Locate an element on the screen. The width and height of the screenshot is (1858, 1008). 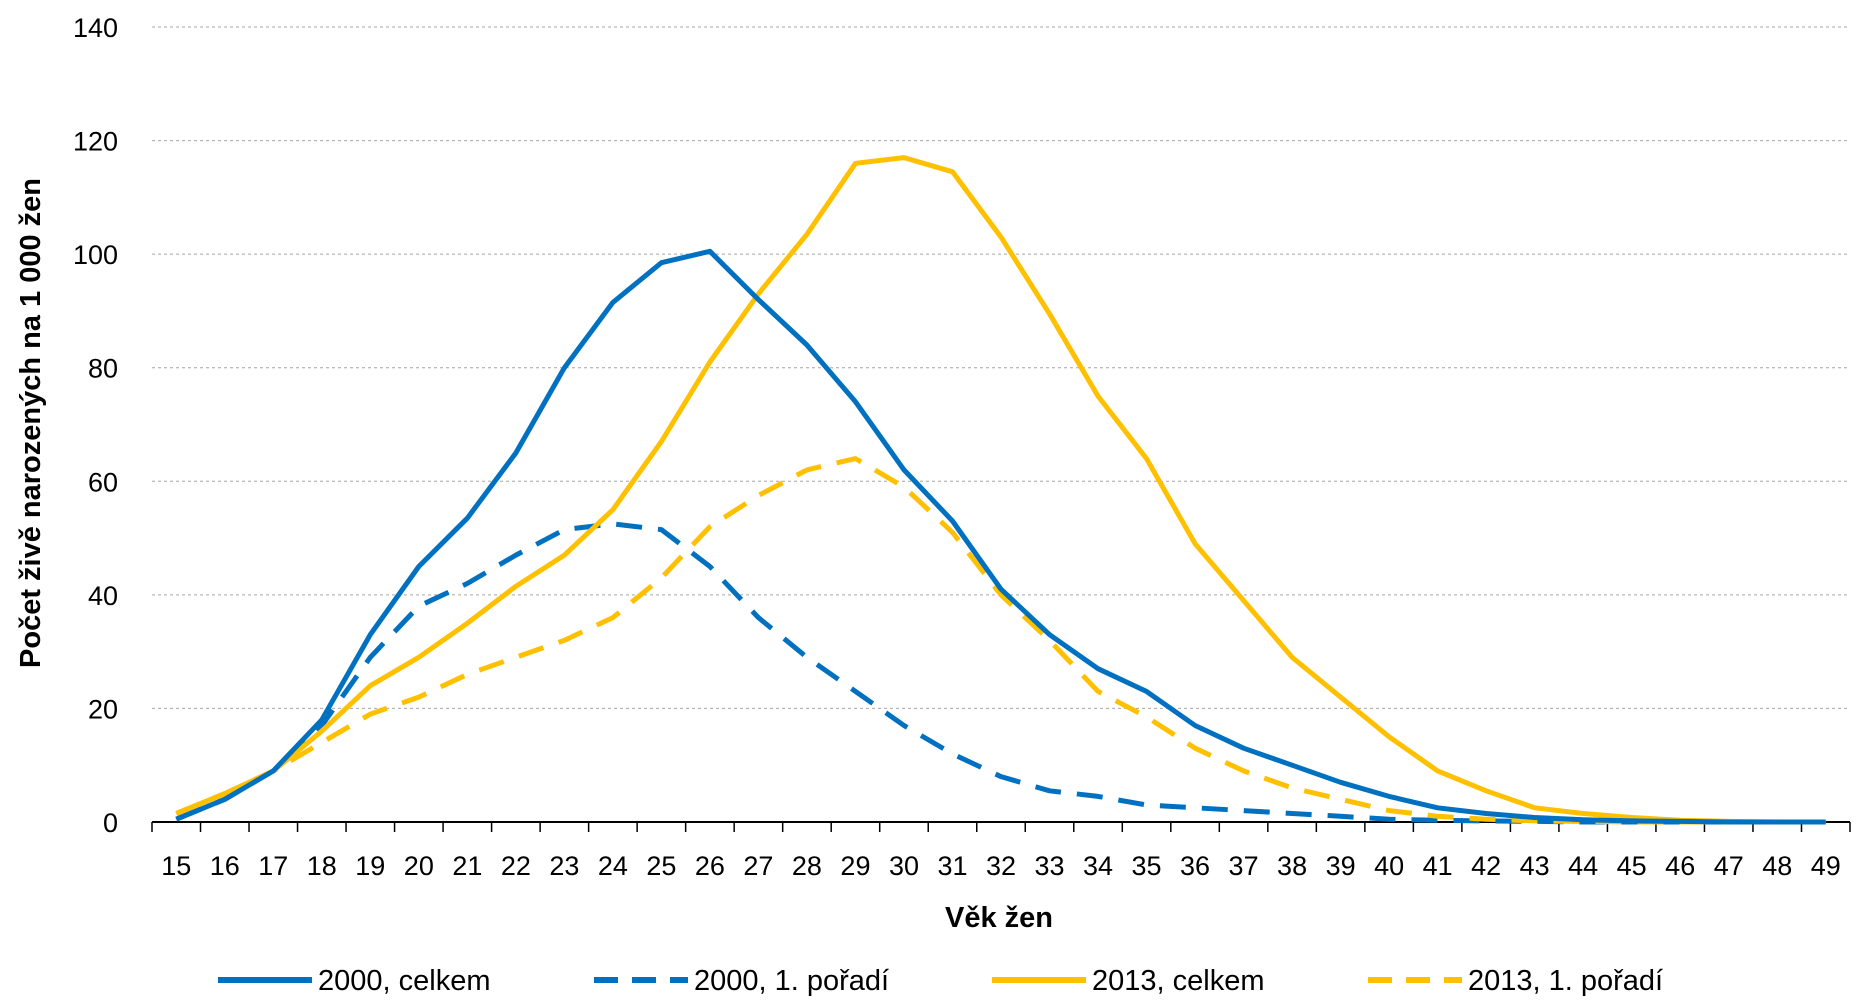
x-tick-label: 37 is located at coordinates (1244, 866).